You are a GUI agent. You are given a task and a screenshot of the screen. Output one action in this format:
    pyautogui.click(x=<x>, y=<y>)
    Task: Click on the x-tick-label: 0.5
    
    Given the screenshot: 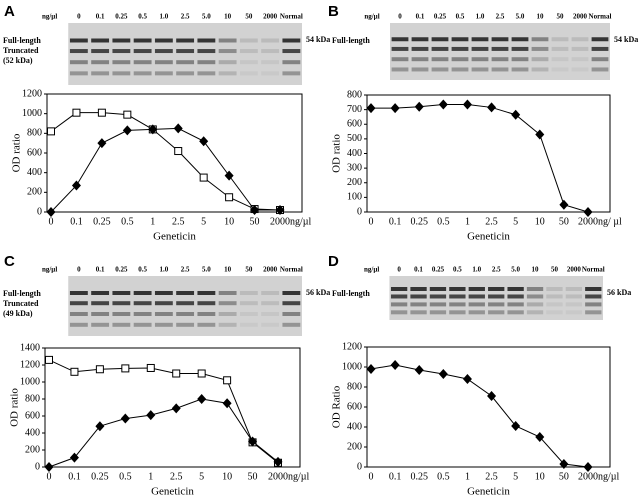 What is the action you would take?
    pyautogui.click(x=127, y=221)
    